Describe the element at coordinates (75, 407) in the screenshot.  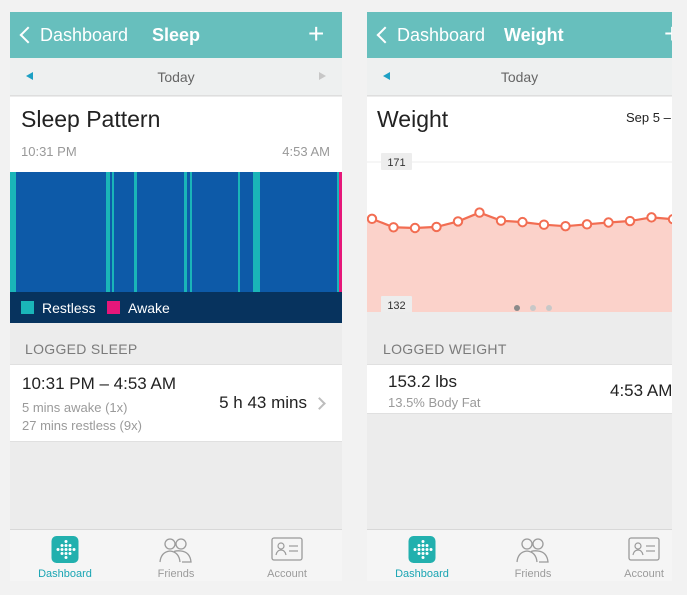
I see `awake-detail: 5 mins awake (1x)` at that location.